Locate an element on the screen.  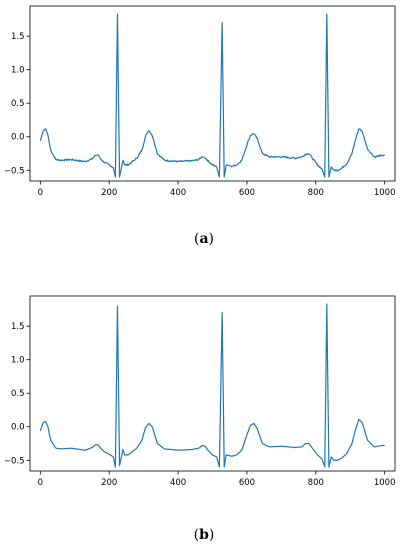
caption-a: (a) is located at coordinates (203, 239).